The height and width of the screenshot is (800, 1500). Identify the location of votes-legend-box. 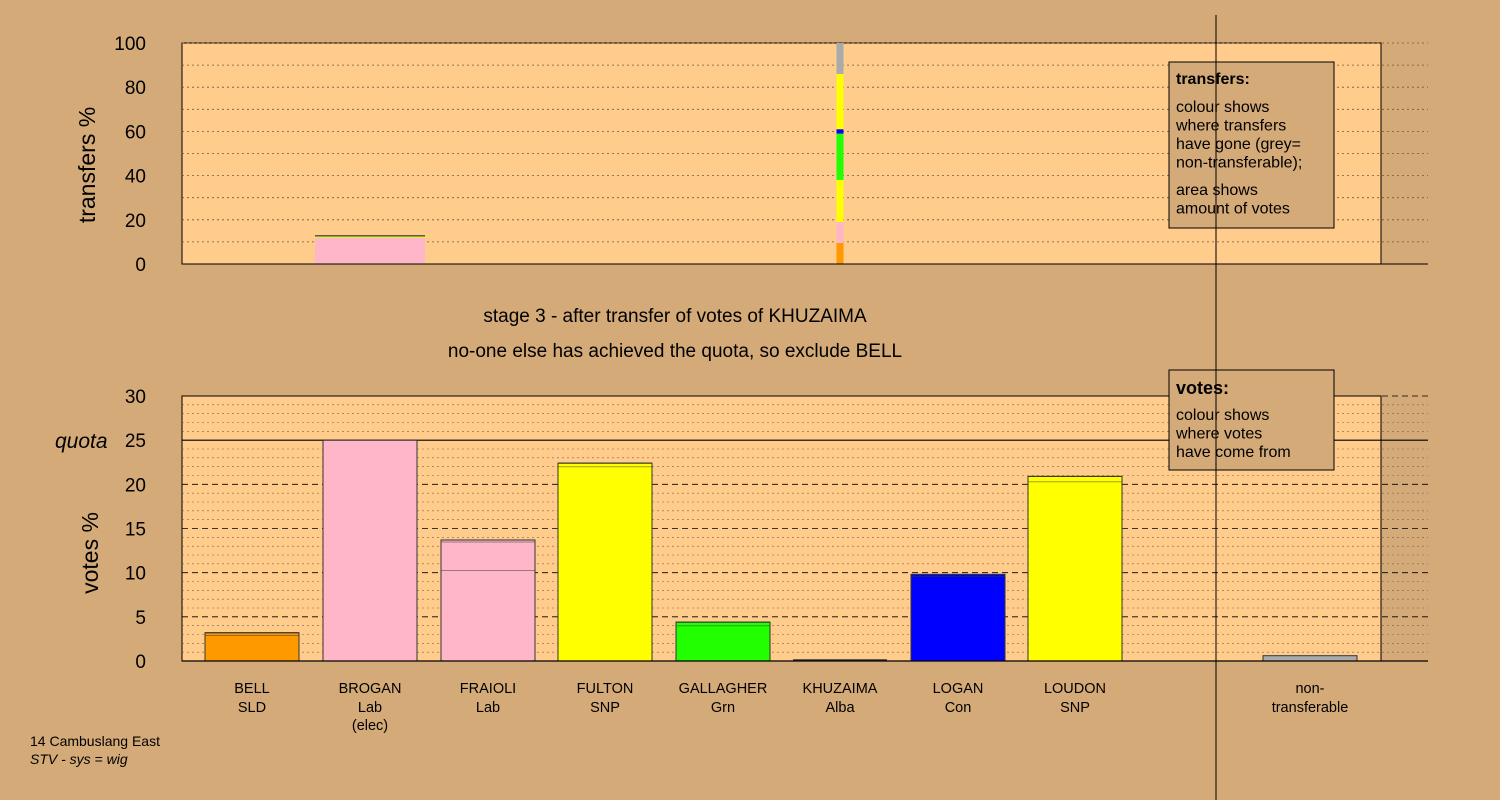
(1251, 420).